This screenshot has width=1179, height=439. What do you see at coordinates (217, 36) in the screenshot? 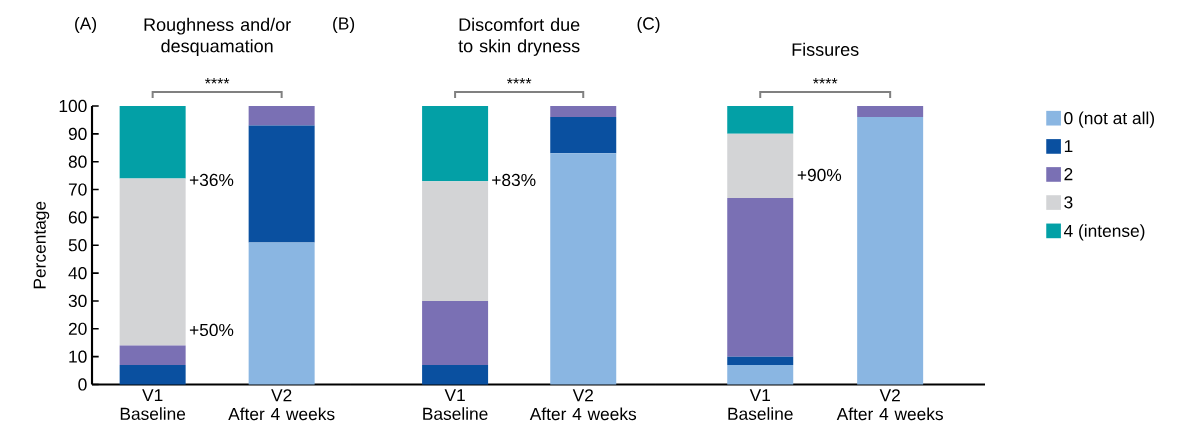
I see `chart-title: Roughness and/or desquamation` at bounding box center [217, 36].